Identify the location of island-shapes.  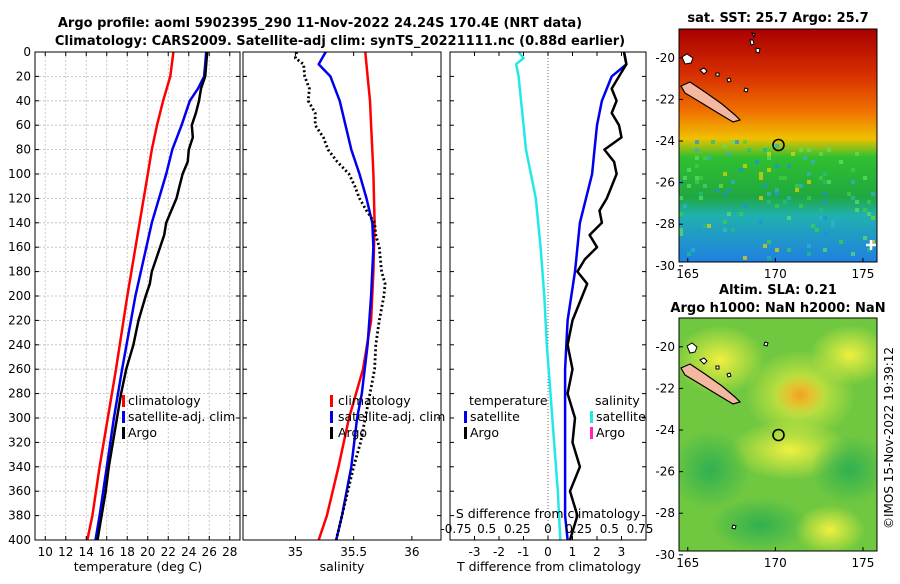
(727, 435).